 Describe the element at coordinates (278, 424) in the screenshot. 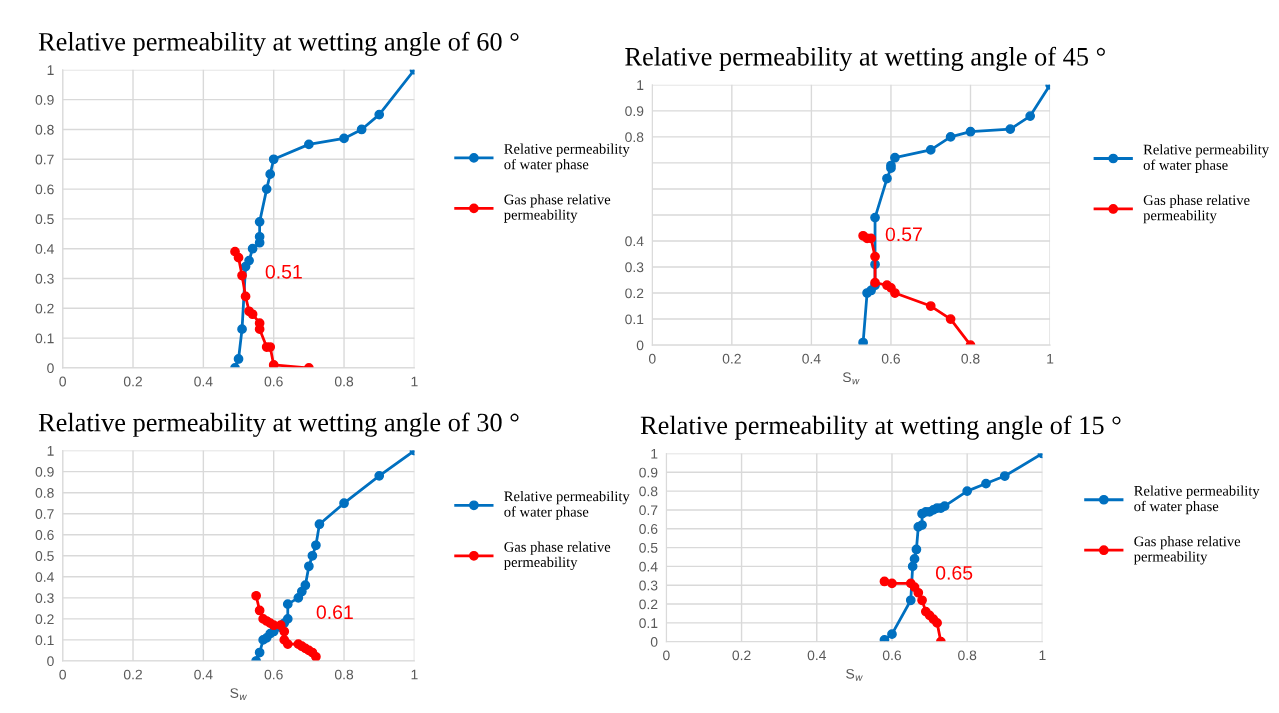

I see `chart-title: Relative permeability at wetting angle of 30 °` at that location.